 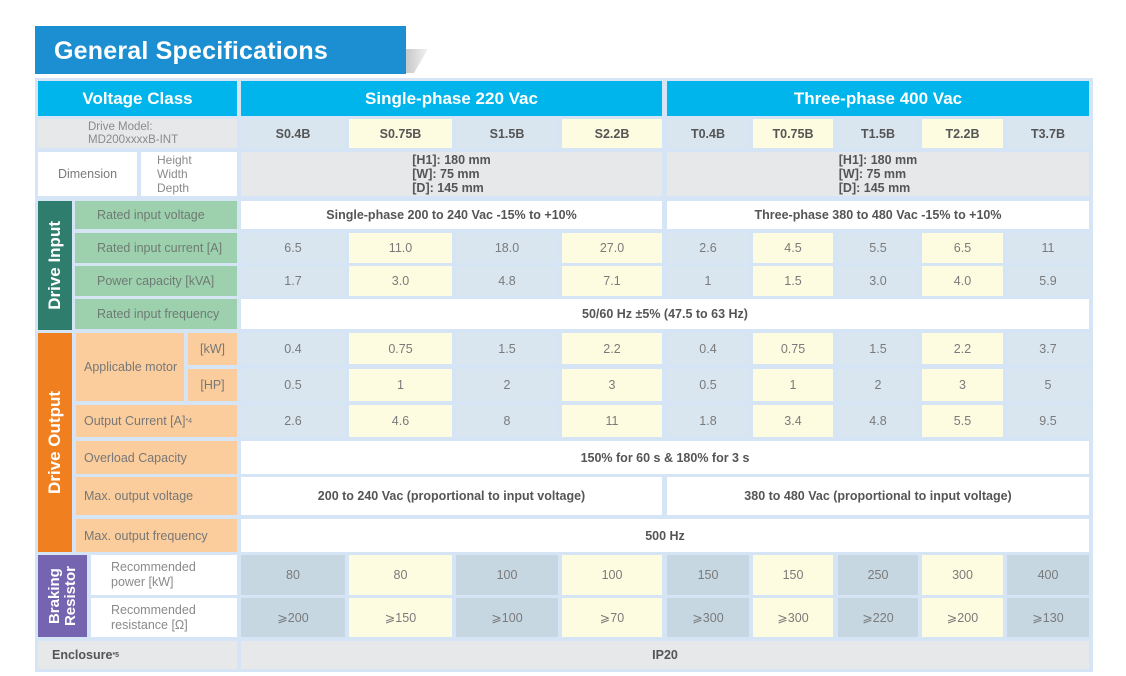 I want to click on three-phase-group-header: Three-phase 400 Vac, so click(x=878, y=98).